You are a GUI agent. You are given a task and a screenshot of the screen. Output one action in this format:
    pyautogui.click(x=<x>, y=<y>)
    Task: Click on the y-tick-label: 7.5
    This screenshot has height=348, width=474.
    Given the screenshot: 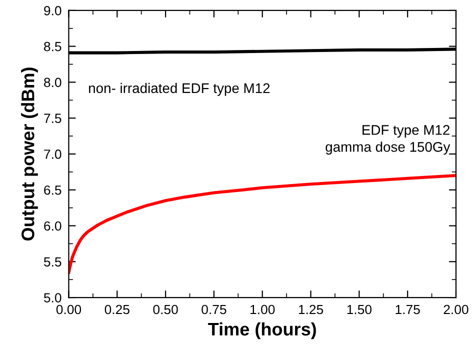 What is the action you would take?
    pyautogui.click(x=53, y=119)
    